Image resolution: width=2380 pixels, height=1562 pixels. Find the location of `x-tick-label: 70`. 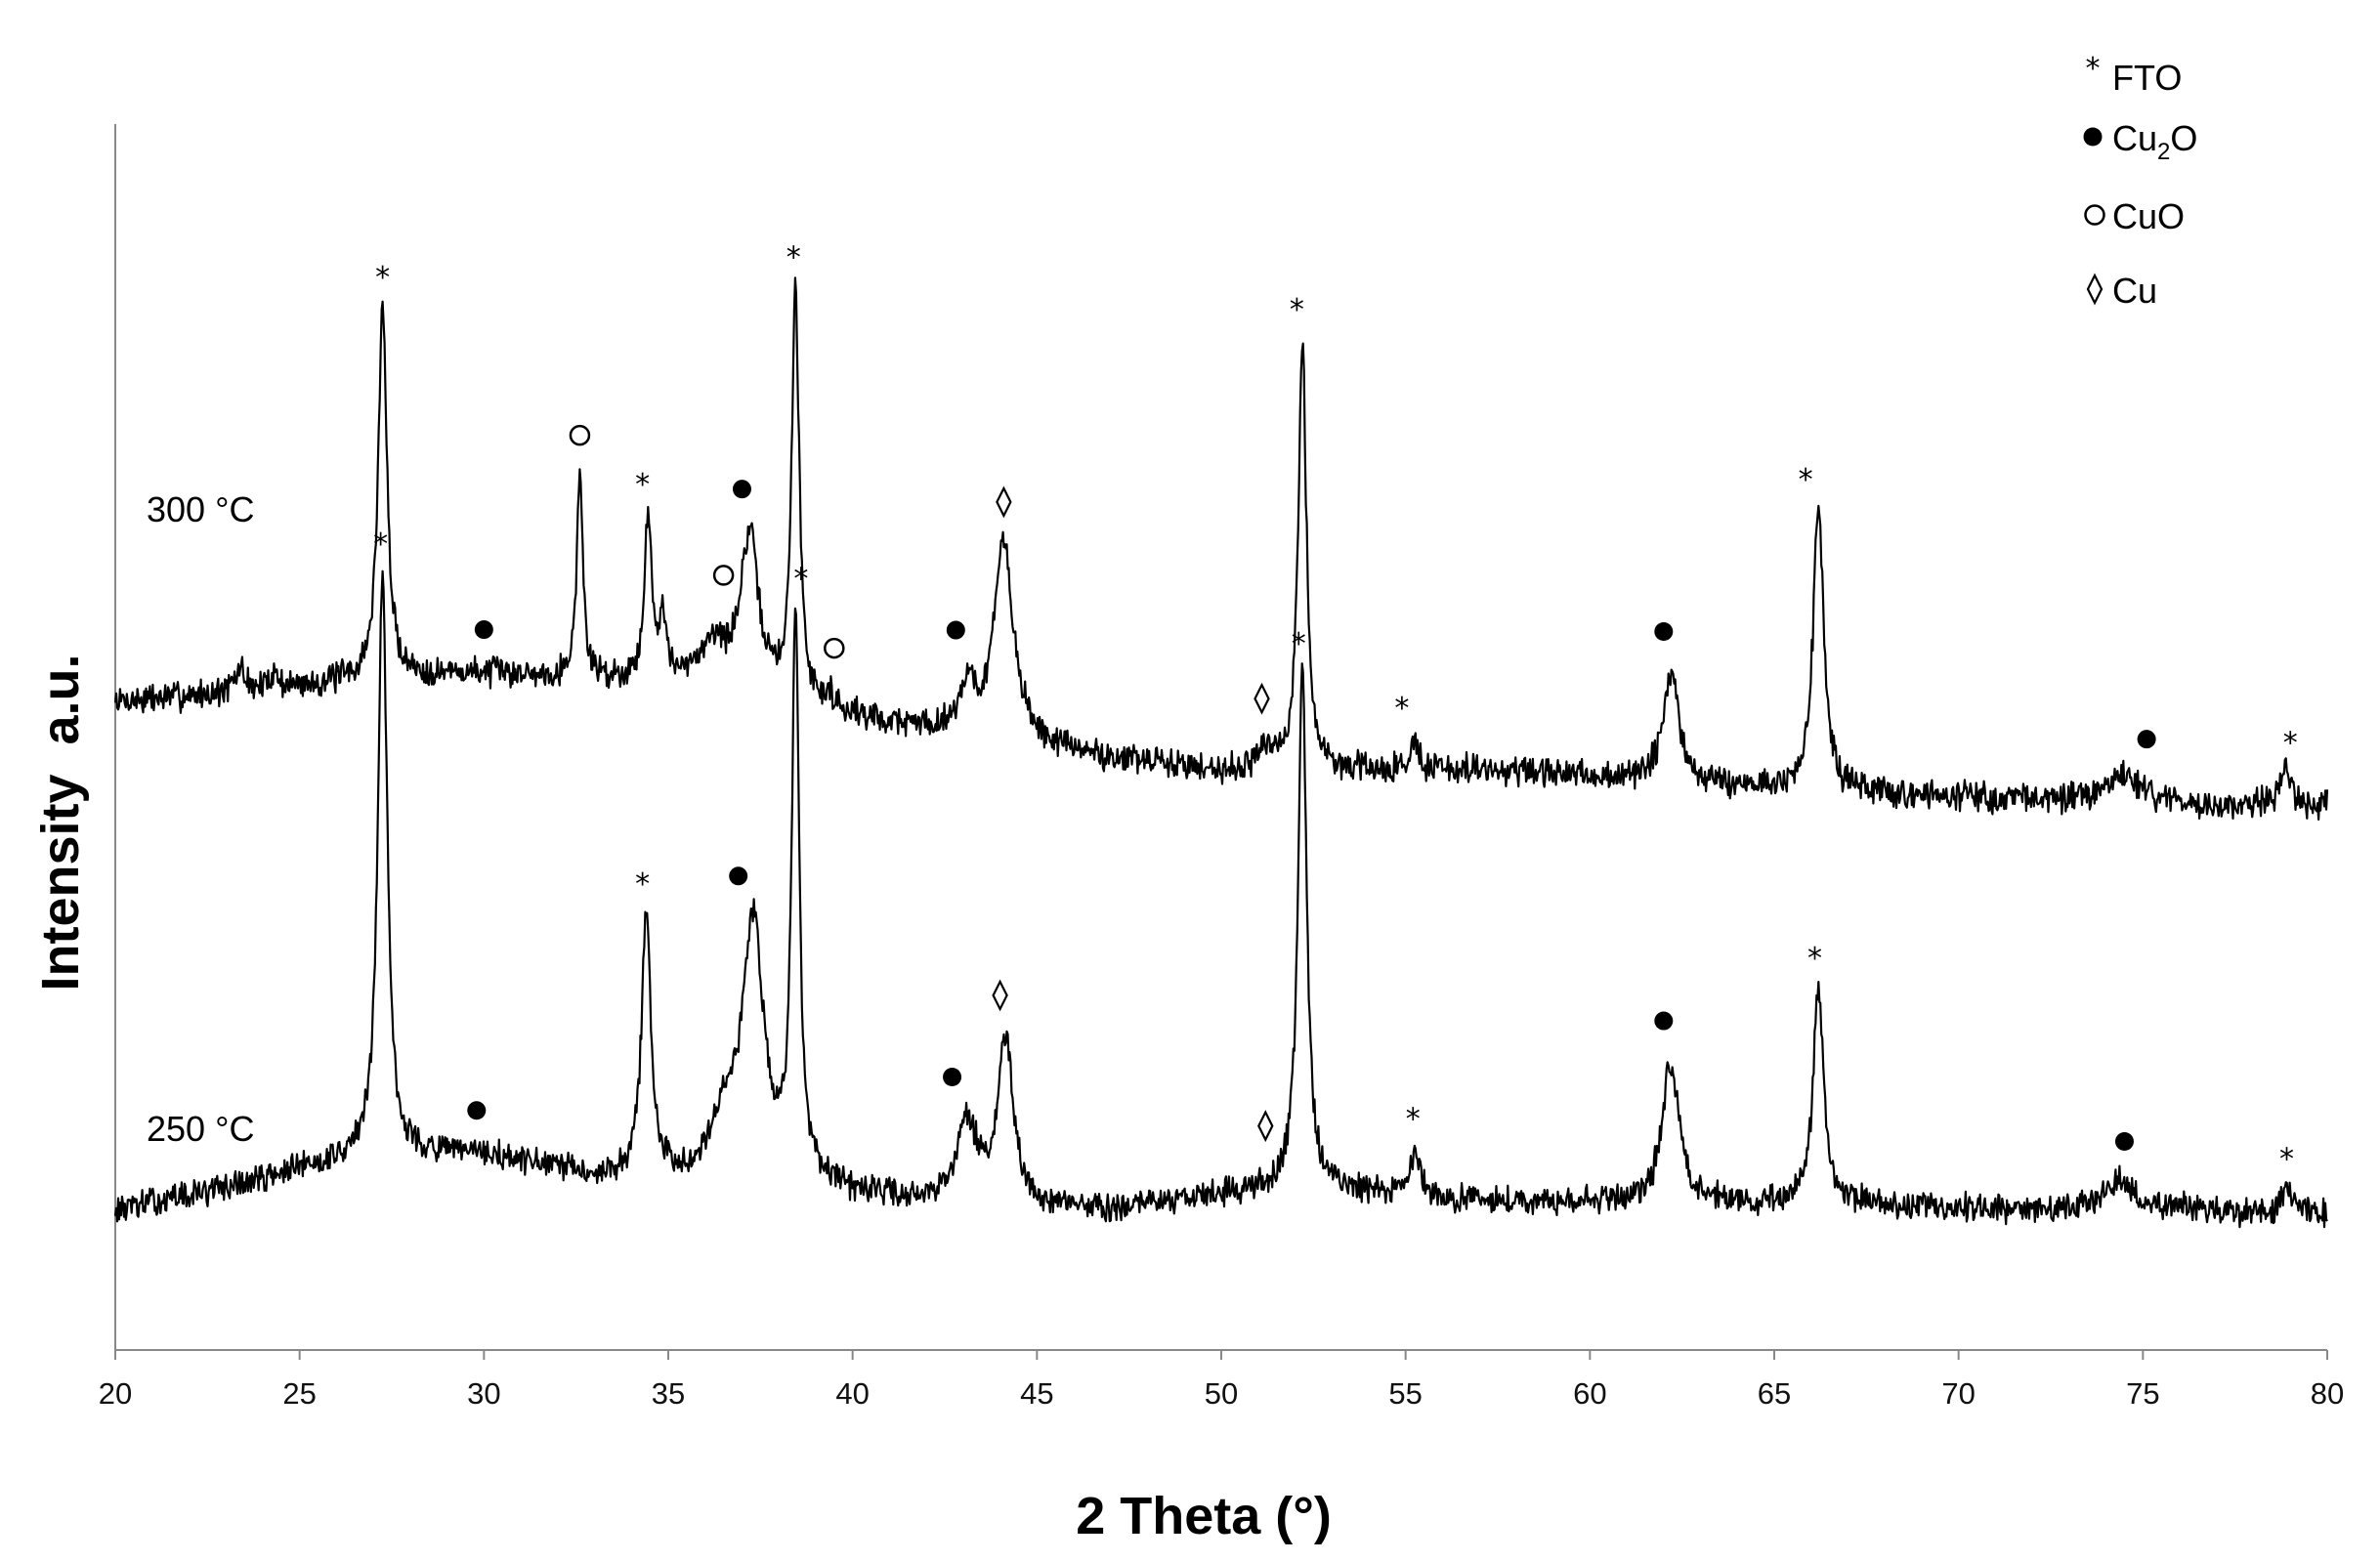

x-tick-label: 70 is located at coordinates (1958, 1393).